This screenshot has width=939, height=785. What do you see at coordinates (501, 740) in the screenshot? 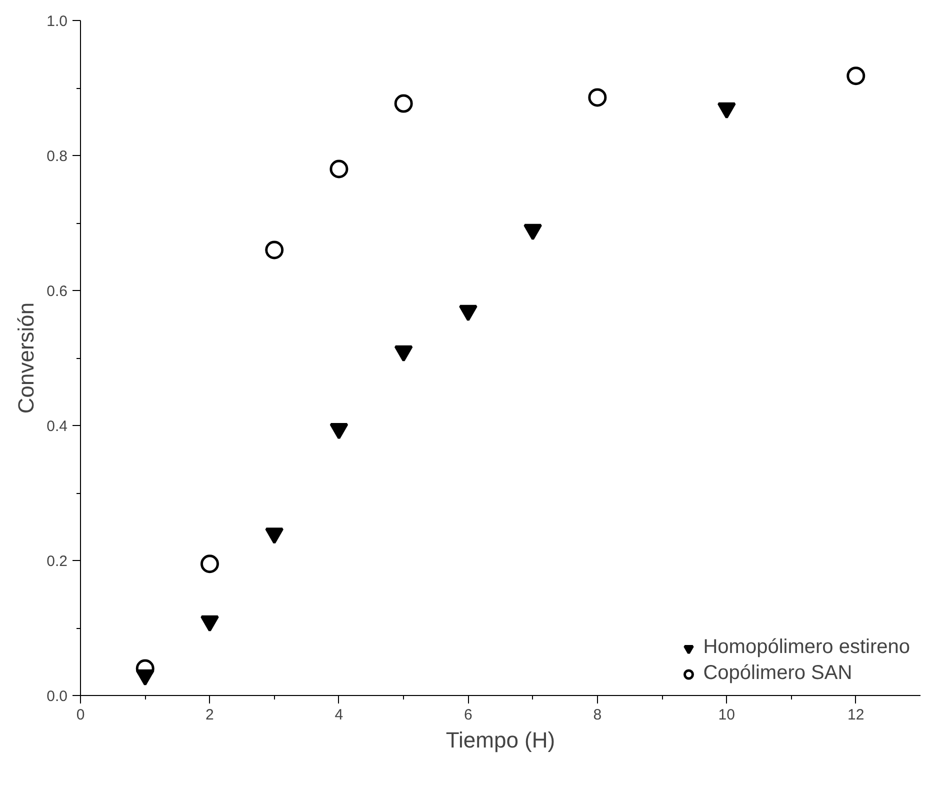
I see `x-axis-title: Tiempo (H)` at bounding box center [501, 740].